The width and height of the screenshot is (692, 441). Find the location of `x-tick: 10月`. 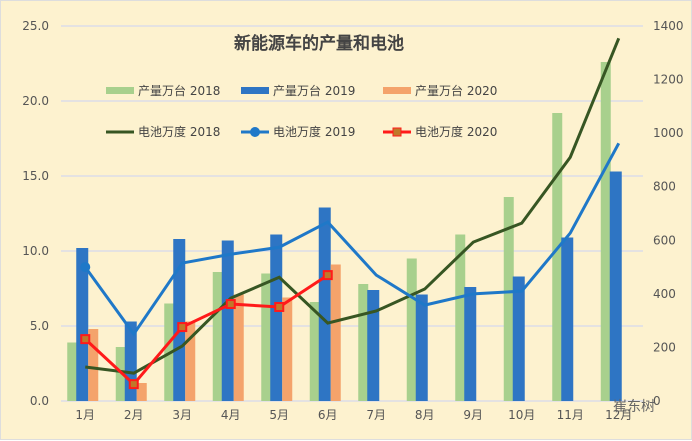

x-tick: 10月 is located at coordinates (521, 415).